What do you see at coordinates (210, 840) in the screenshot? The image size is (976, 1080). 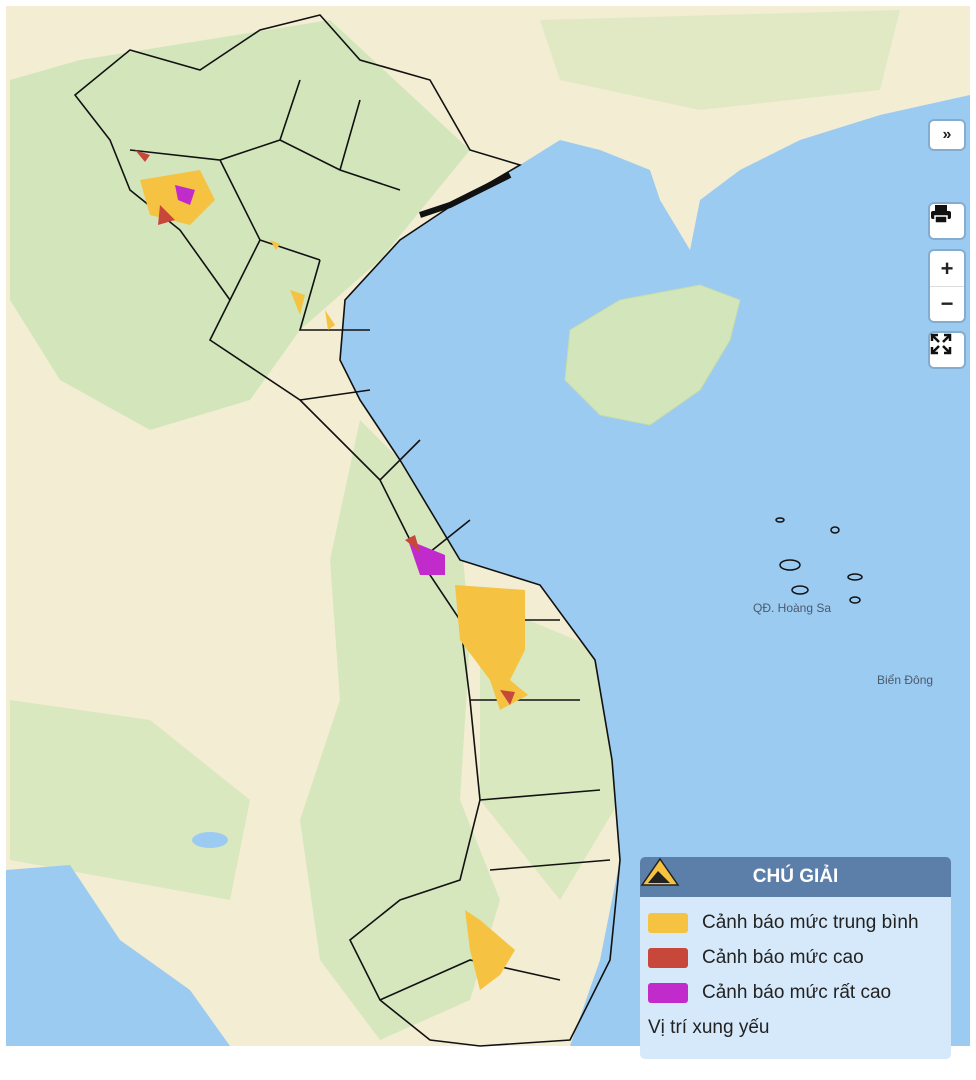 I see `lake` at bounding box center [210, 840].